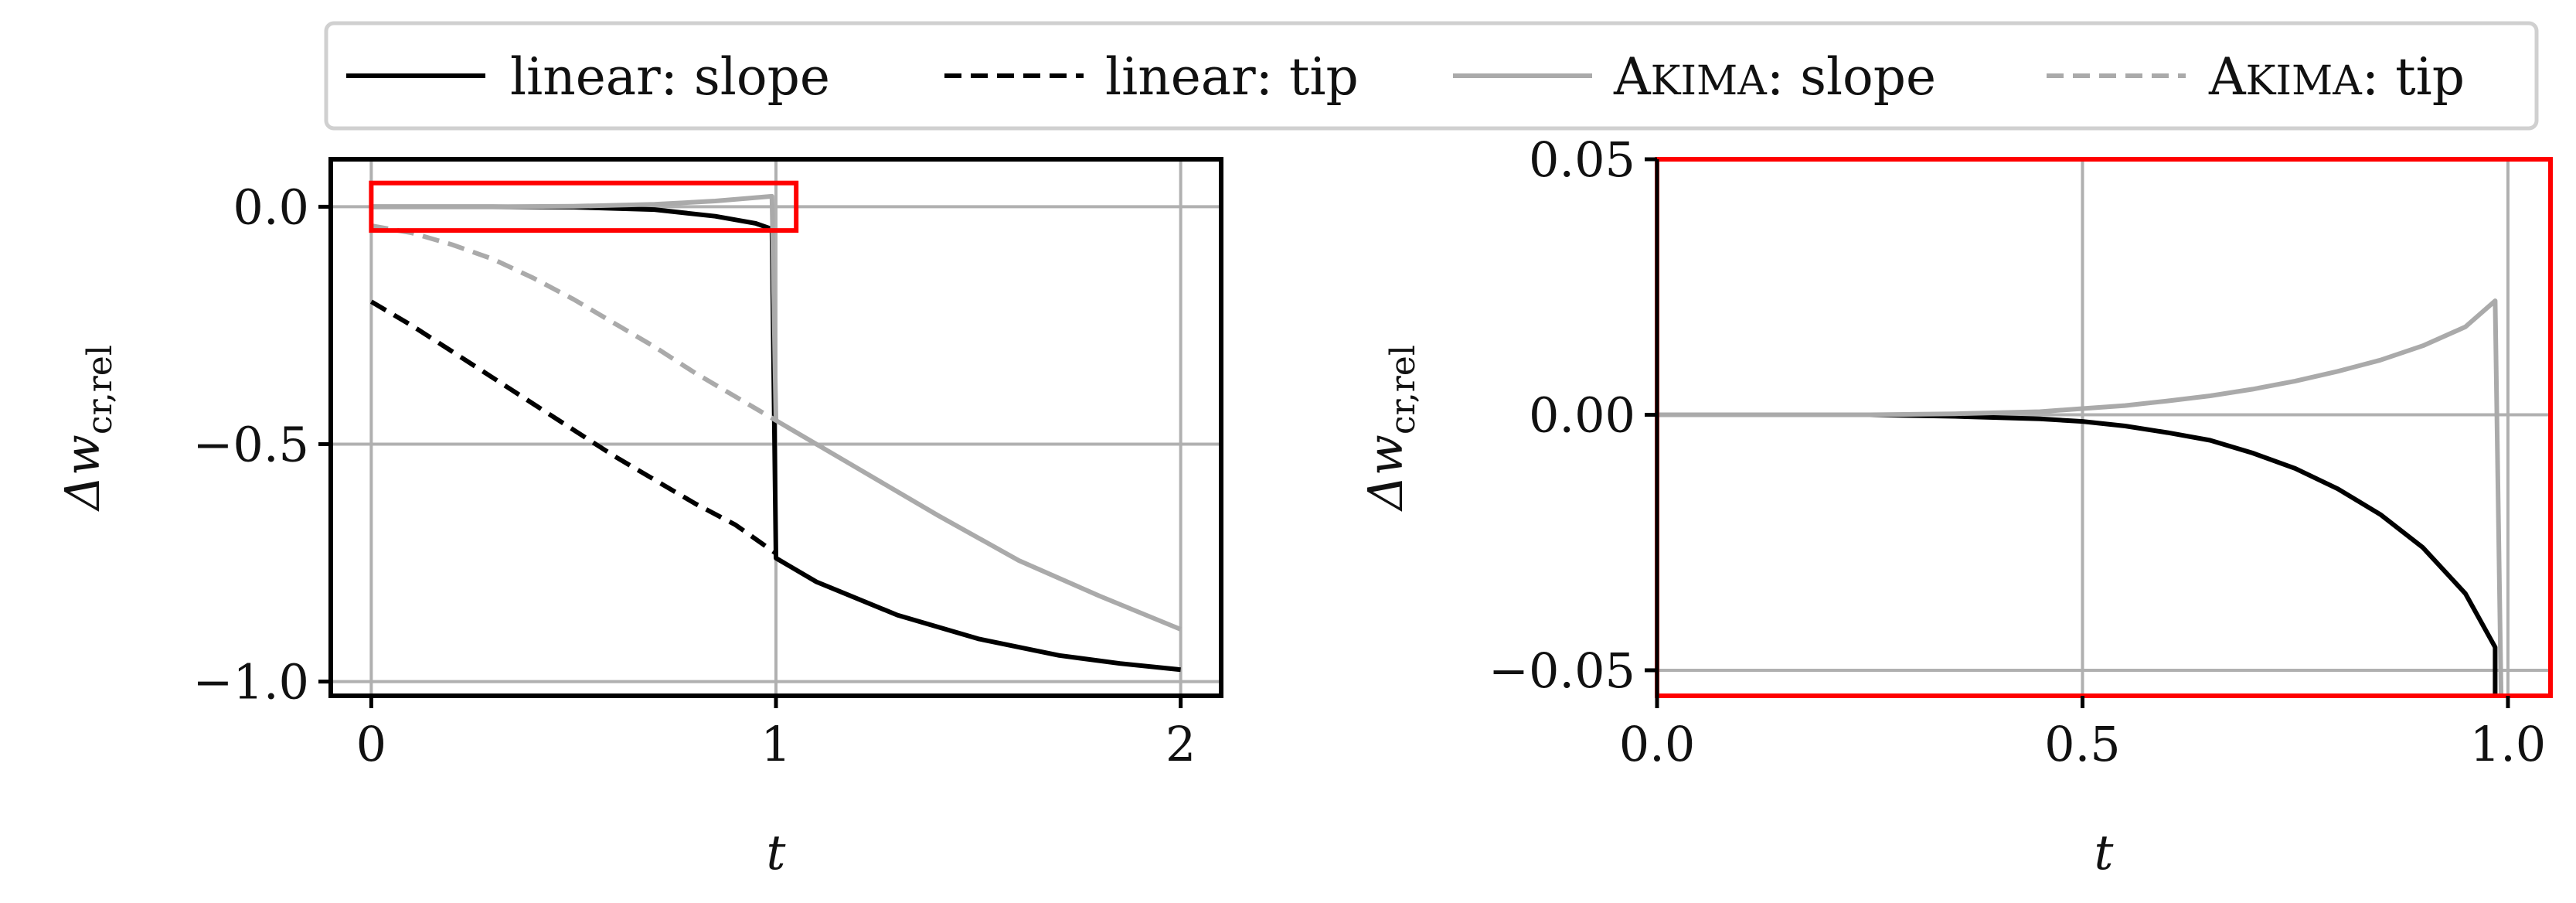 This screenshot has width=2576, height=903. I want to click on legend-label-akima-slope: AKIMA: slope, so click(1775, 77).